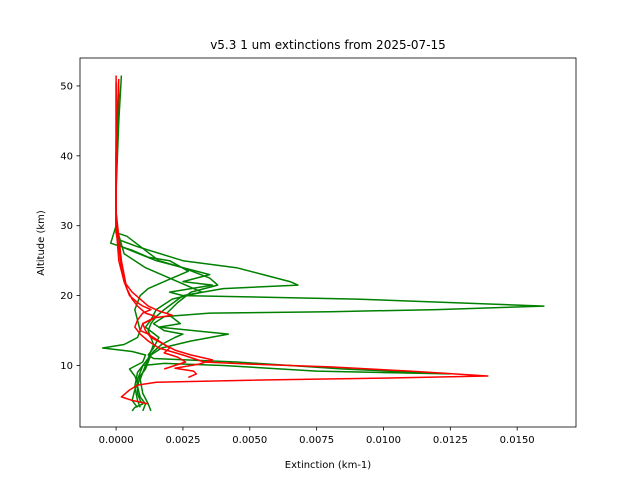 The height and width of the screenshot is (480, 640). What do you see at coordinates (66, 296) in the screenshot?
I see `y-tick-label: 20` at bounding box center [66, 296].